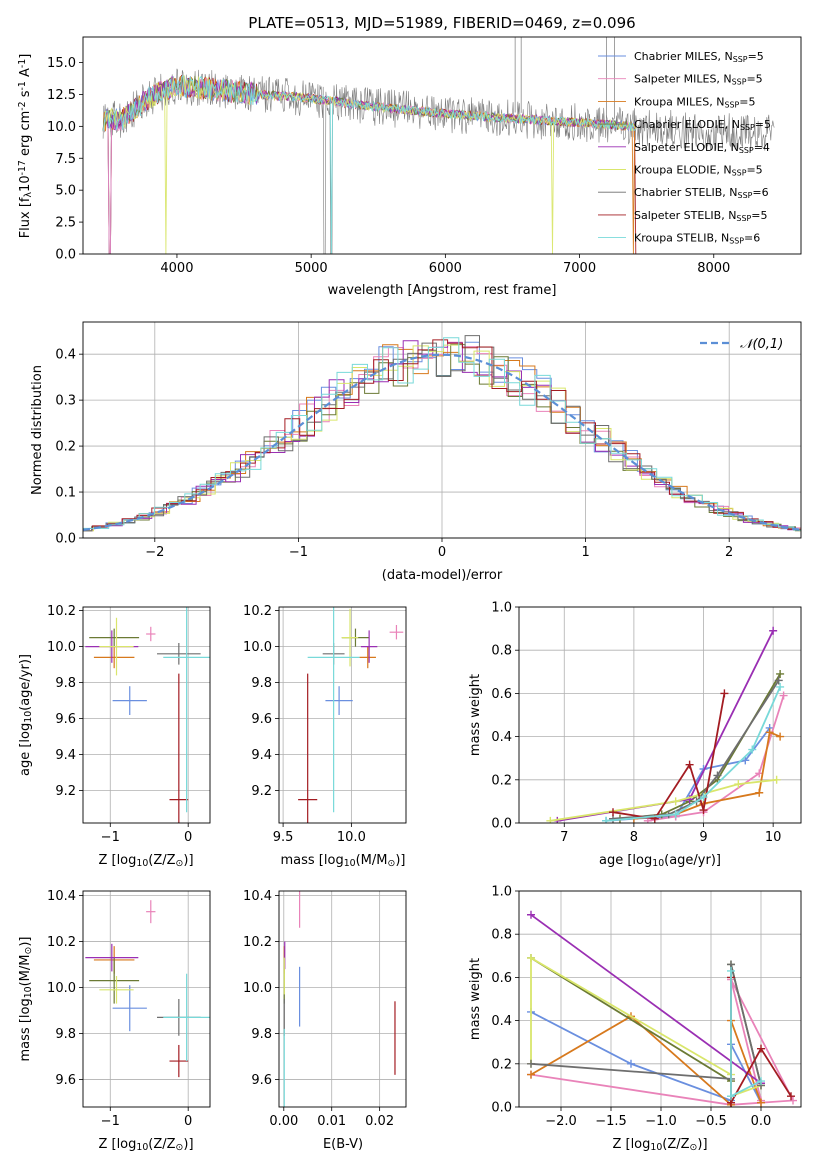  What do you see at coordinates (703, 837) in the screenshot?
I see `x-tick-label: 9` at bounding box center [703, 837].